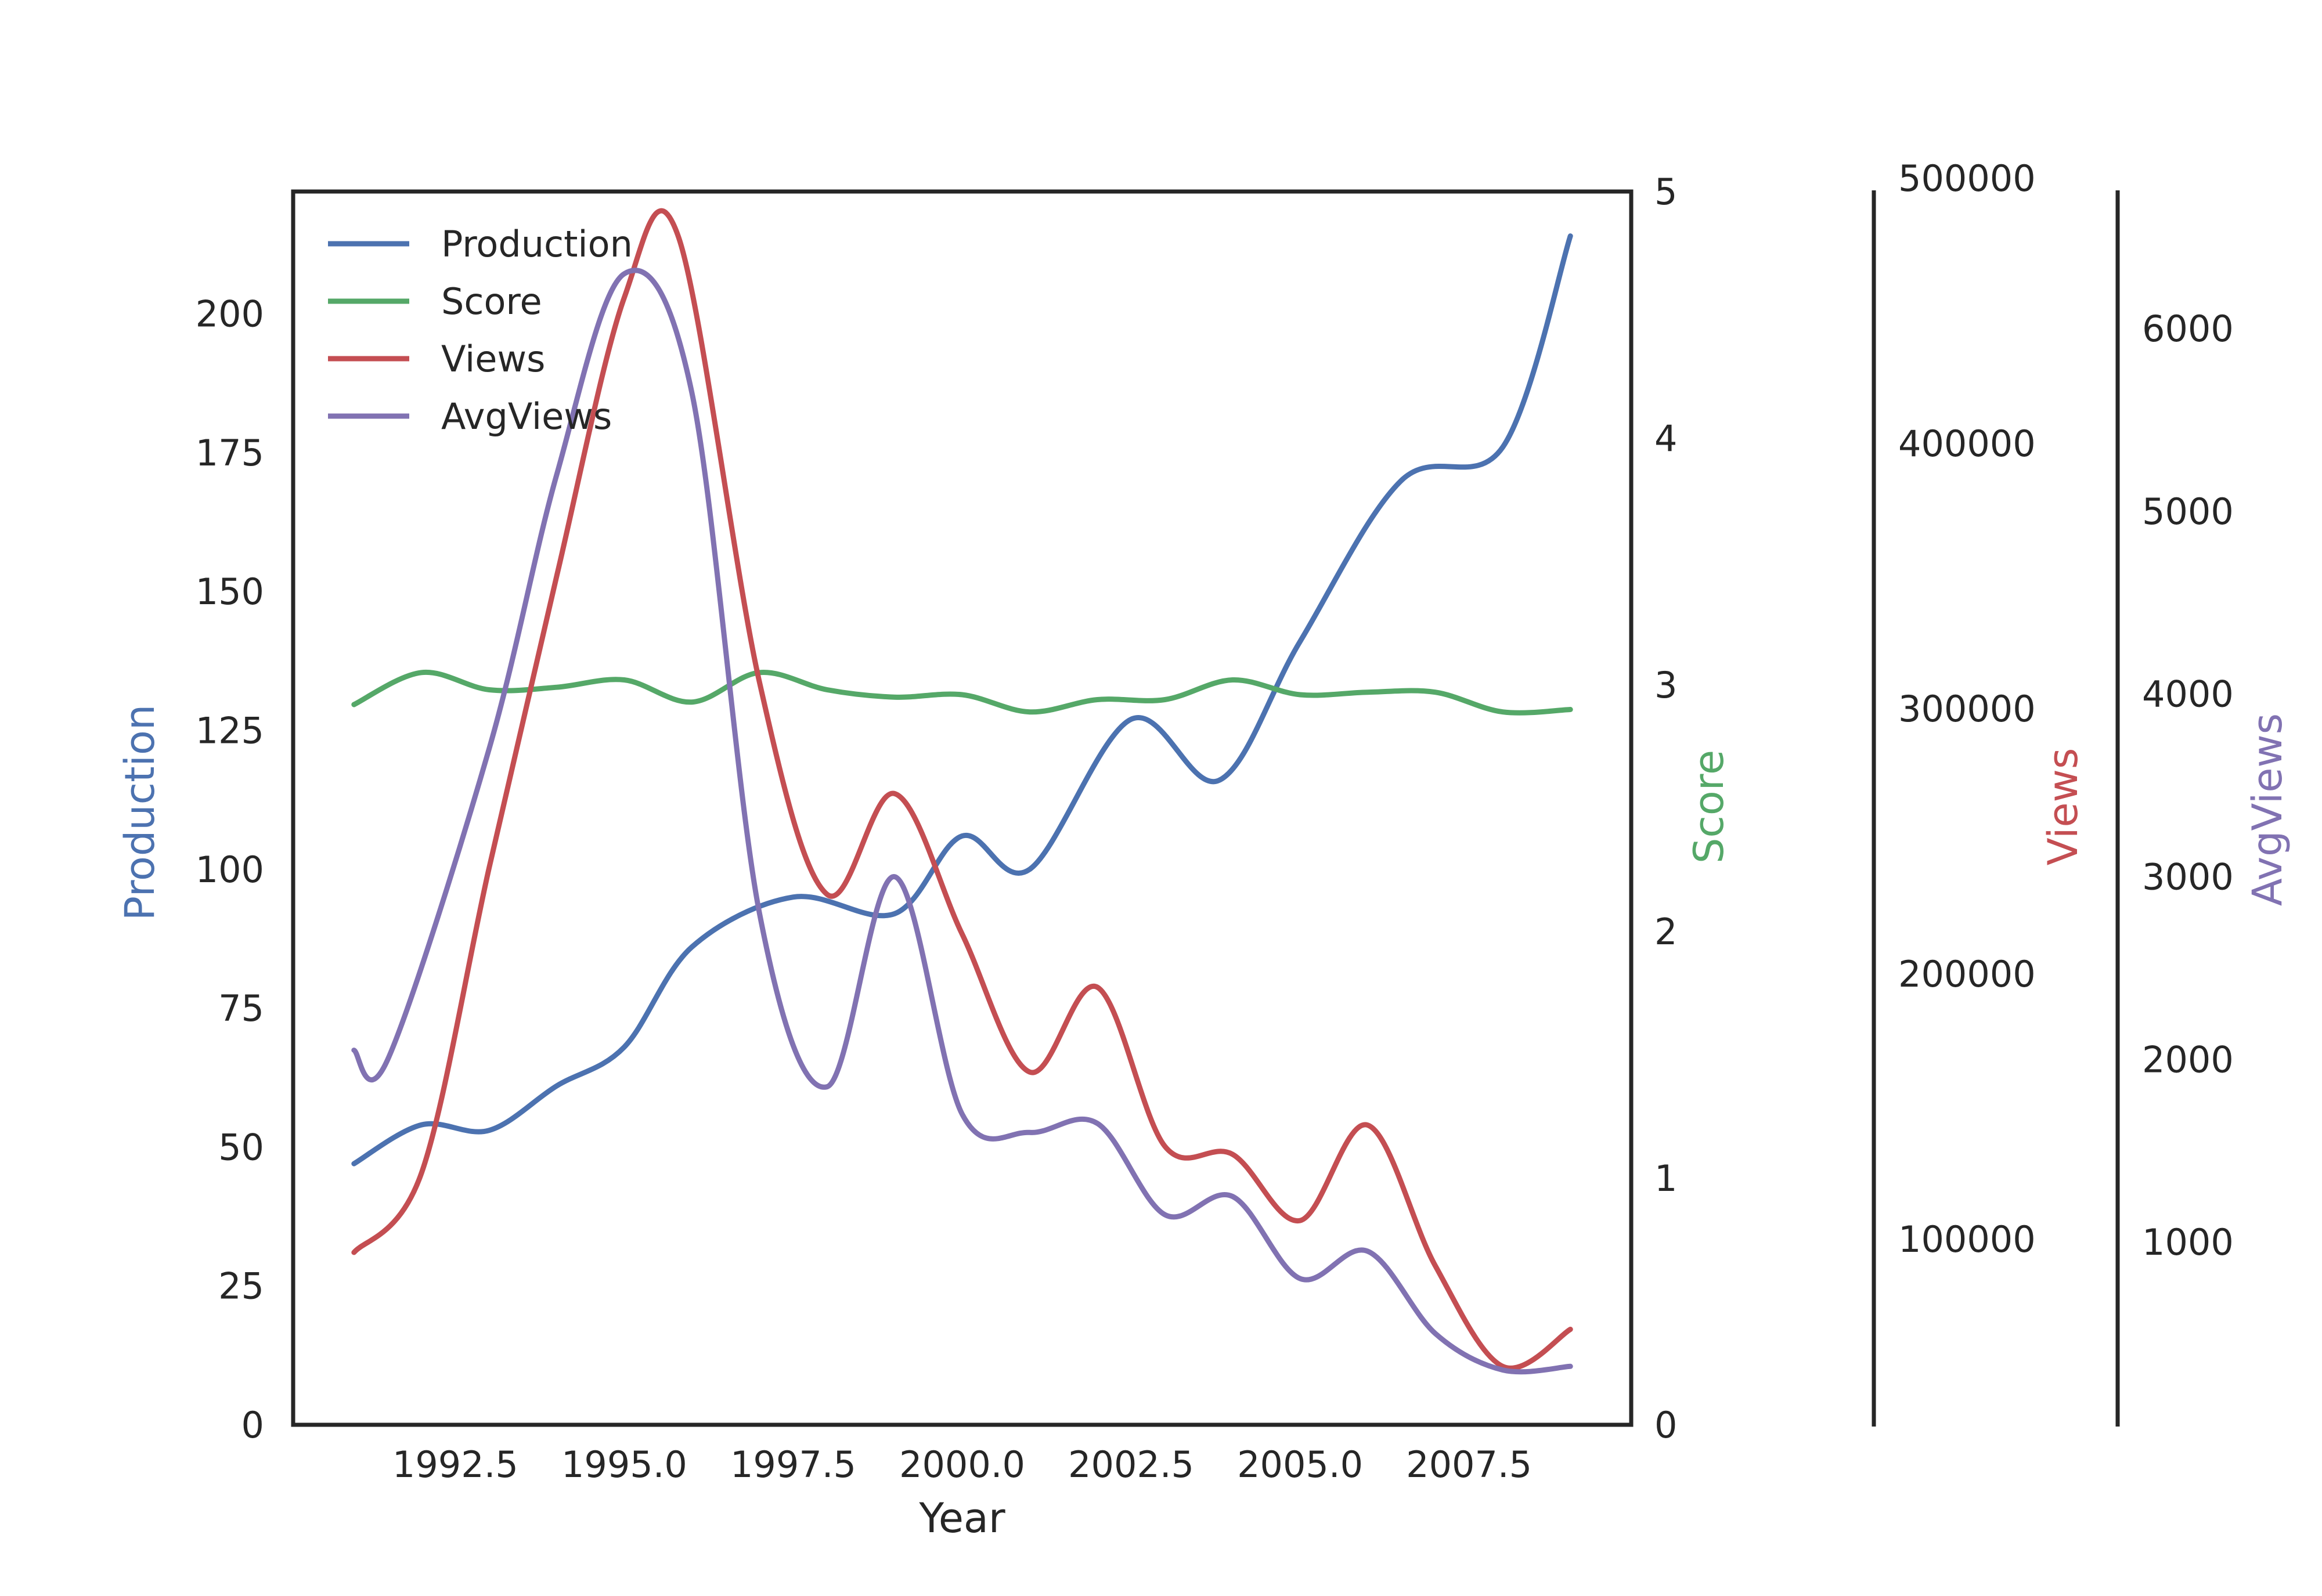  What do you see at coordinates (526, 416) in the screenshot?
I see `legend-label-avgviews: AvgViews` at bounding box center [526, 416].